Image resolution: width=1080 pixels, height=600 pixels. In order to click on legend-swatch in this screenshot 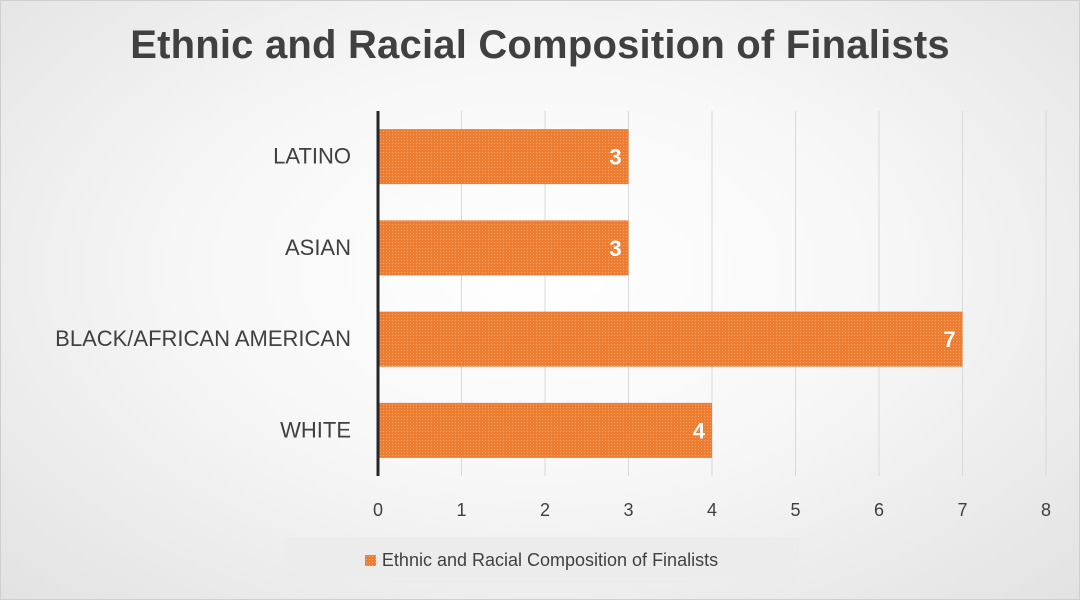, I will do `click(370, 560)`.